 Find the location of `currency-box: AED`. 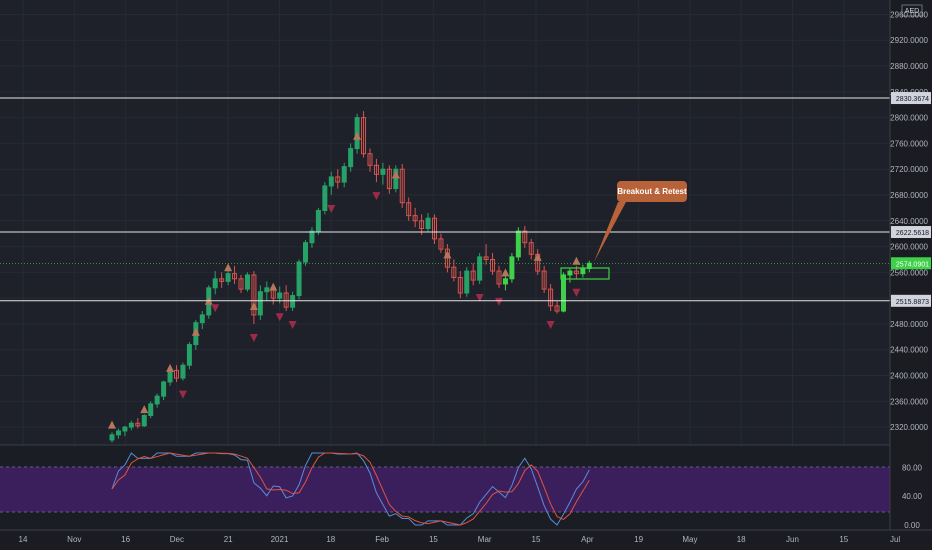

currency-box: AED is located at coordinates (912, 10).